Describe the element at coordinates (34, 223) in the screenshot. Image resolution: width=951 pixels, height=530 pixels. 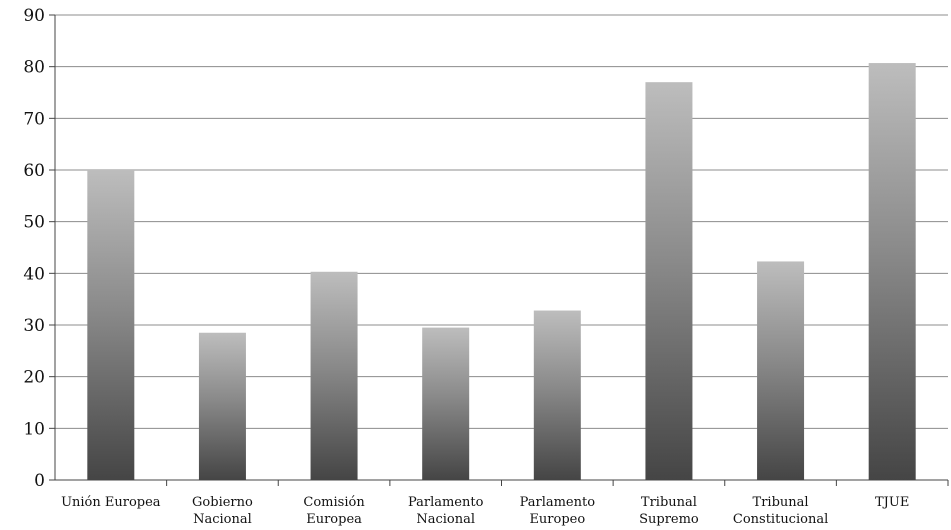
I see `y-tick-label: 50` at that location.